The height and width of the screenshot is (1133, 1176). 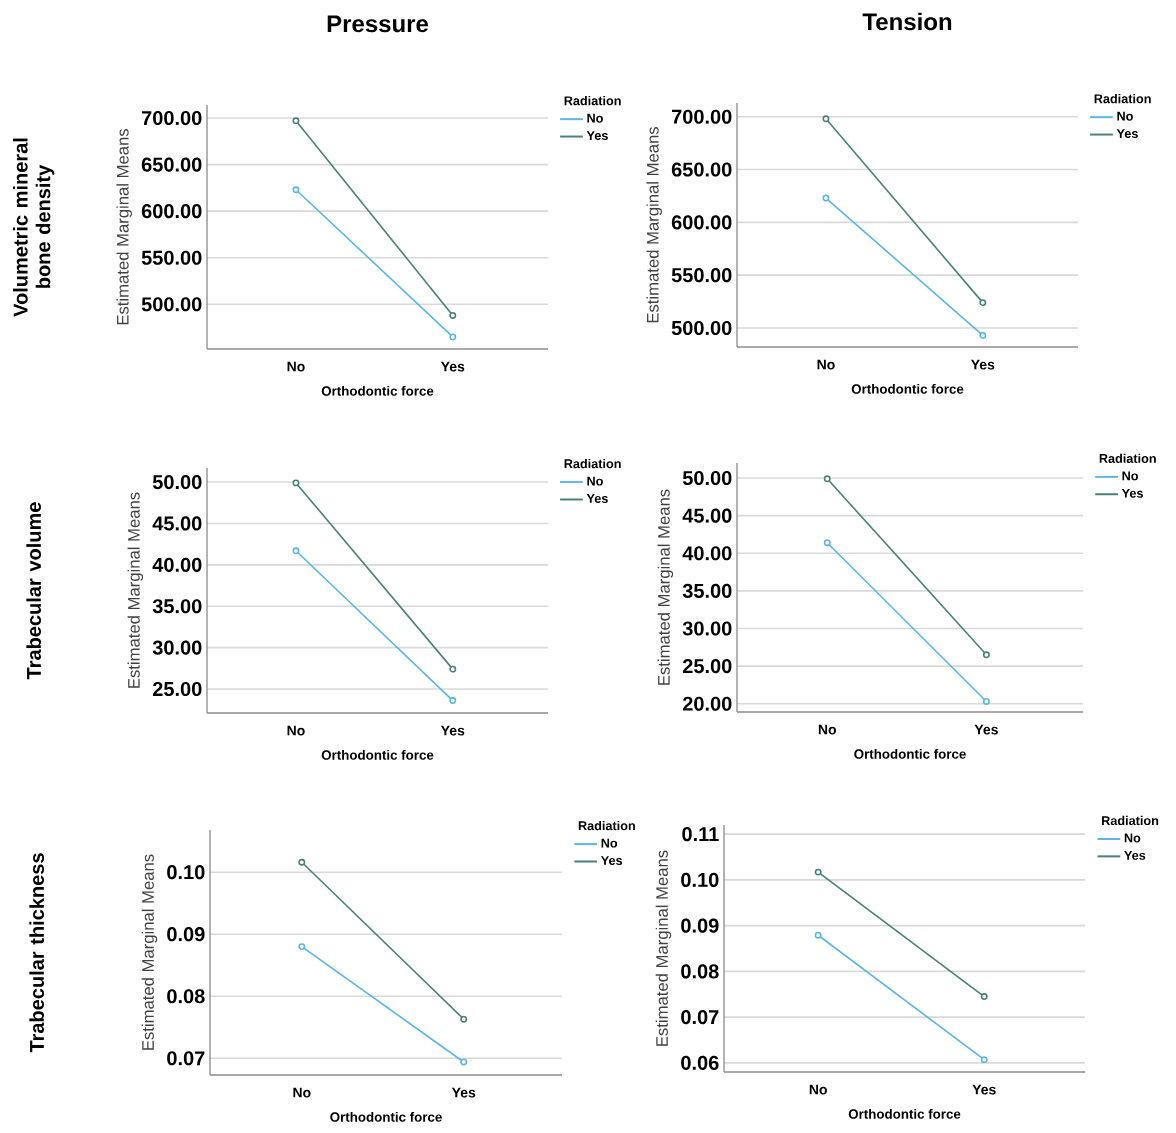 I want to click on text: Trabecular thickness, so click(x=37, y=953).